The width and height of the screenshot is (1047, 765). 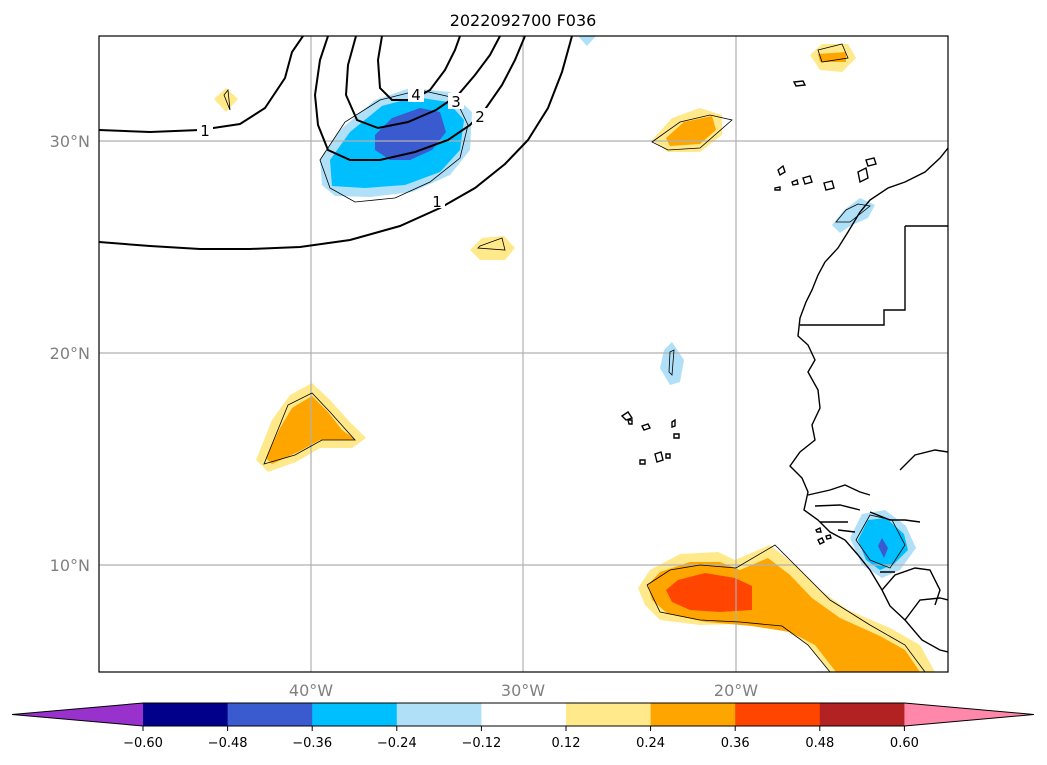 I want to click on lon-label: 30°W, so click(x=523, y=690).